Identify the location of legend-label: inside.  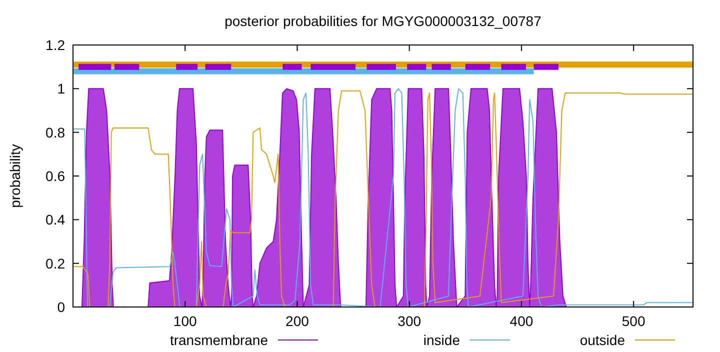
(441, 340).